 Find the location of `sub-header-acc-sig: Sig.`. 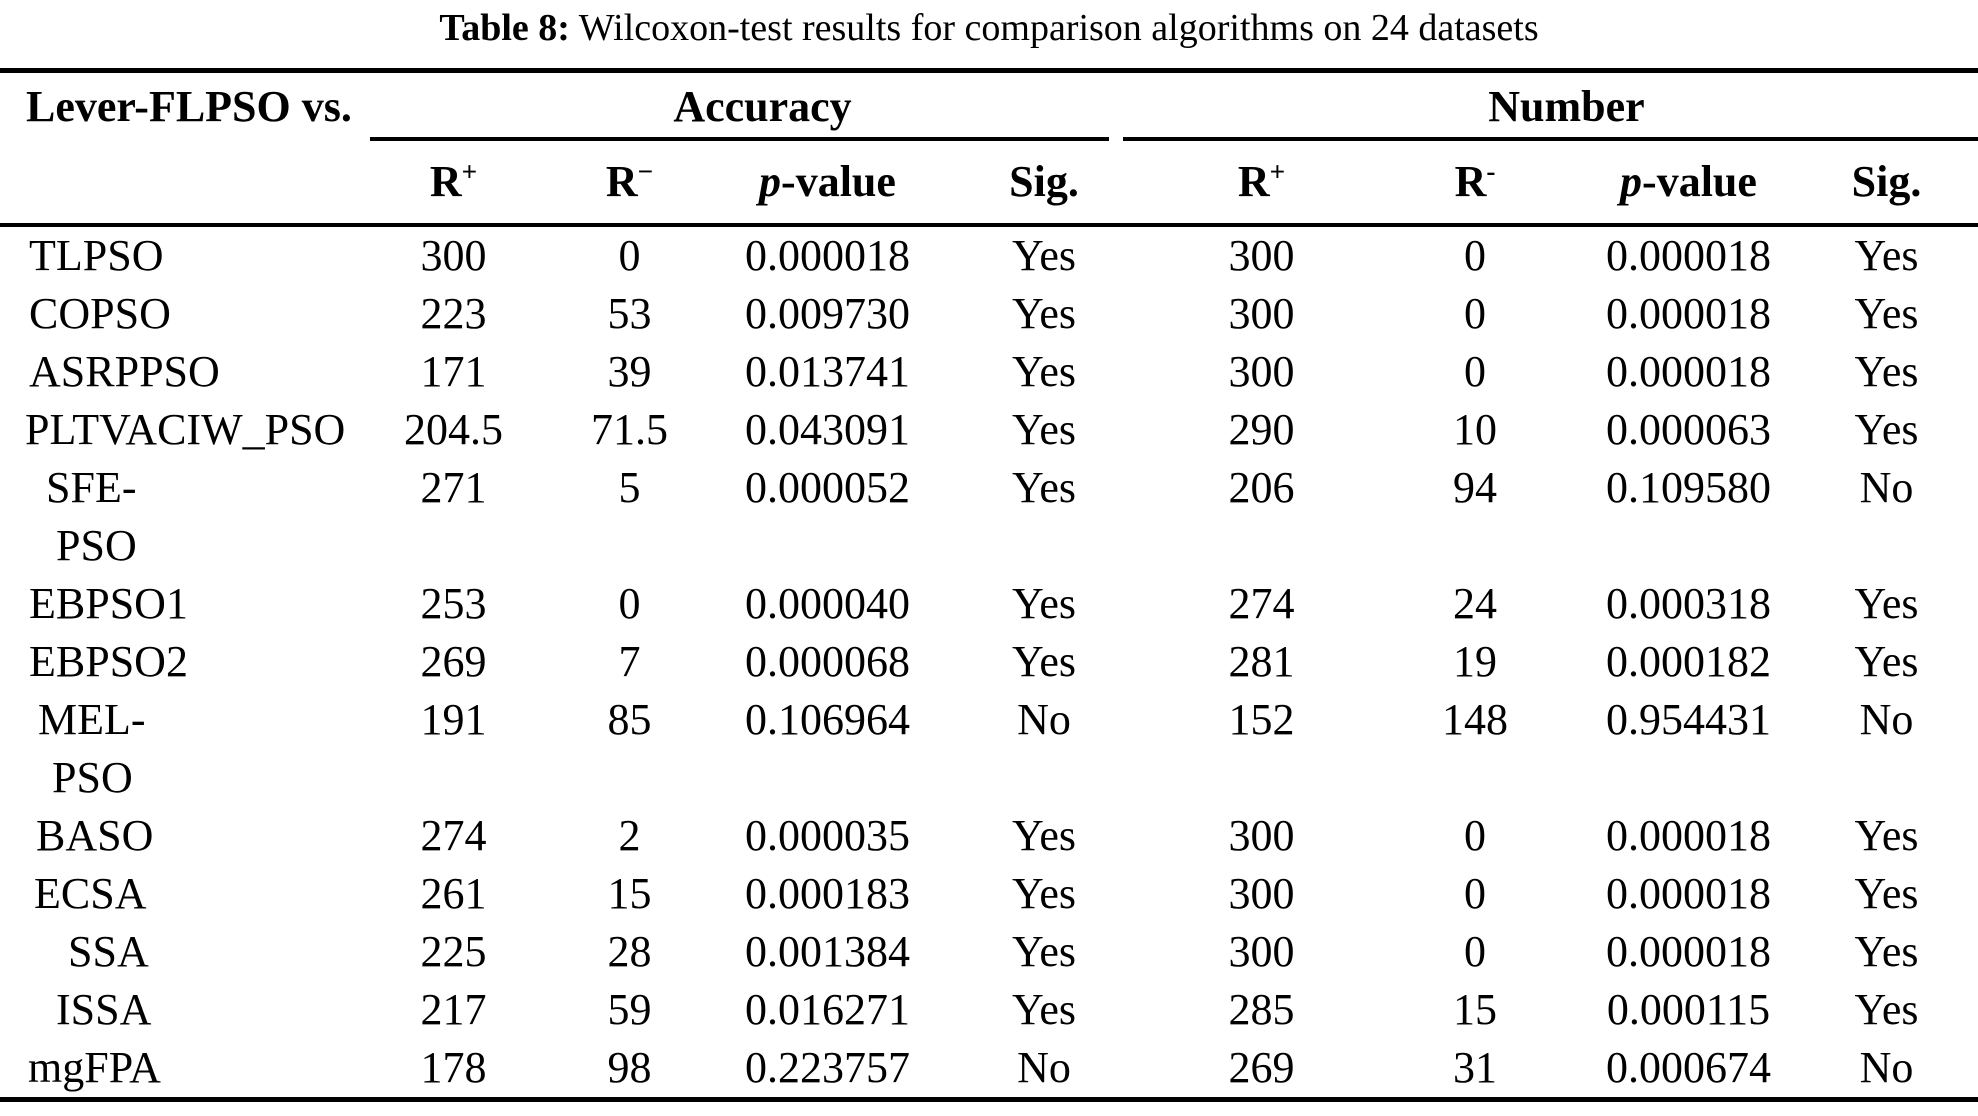

sub-header-acc-sig: Sig. is located at coordinates (1044, 183).